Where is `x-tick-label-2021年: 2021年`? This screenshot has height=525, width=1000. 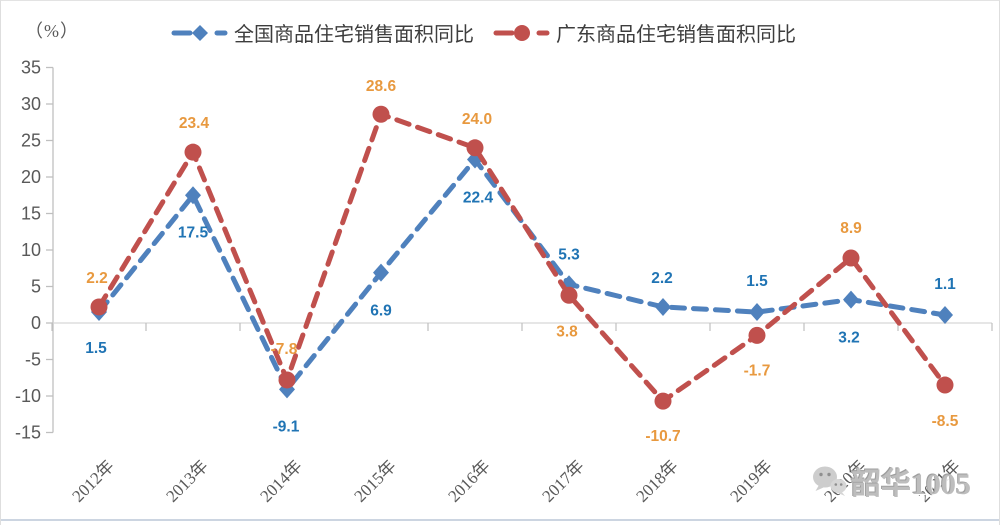 x-tick-label-2021年: 2021年 is located at coordinates (938, 480).